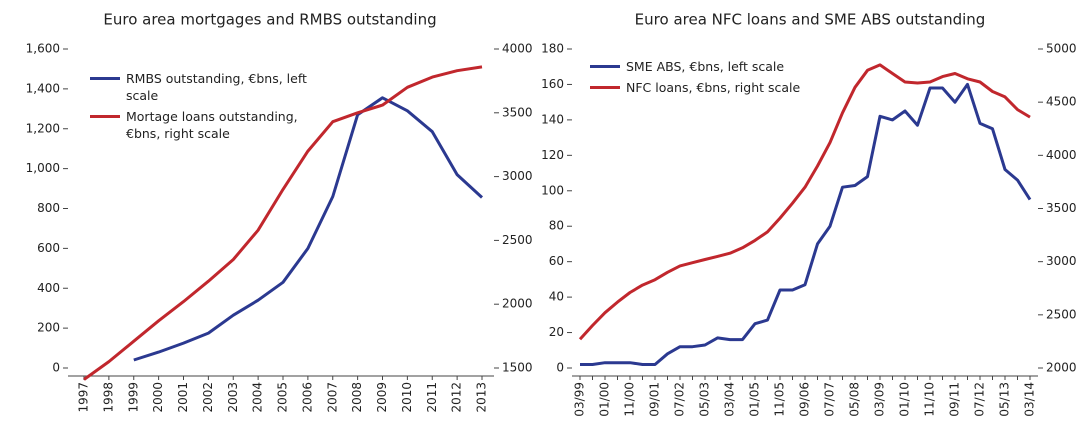  I want to click on x-tick-label: 2001, so click(183, 397).